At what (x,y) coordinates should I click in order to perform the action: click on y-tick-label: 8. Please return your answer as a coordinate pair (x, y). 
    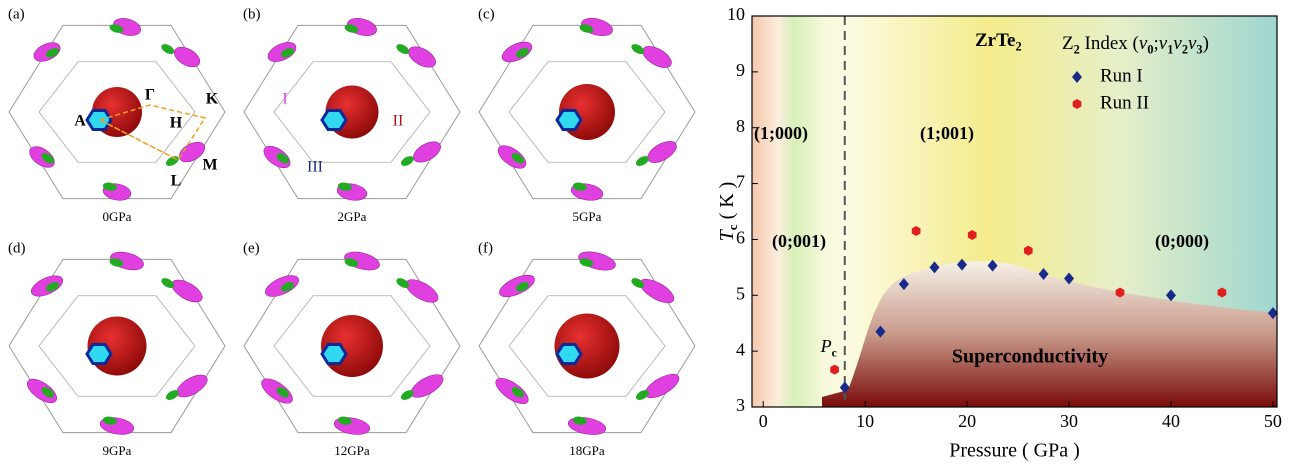
    Looking at the image, I should click on (740, 126).